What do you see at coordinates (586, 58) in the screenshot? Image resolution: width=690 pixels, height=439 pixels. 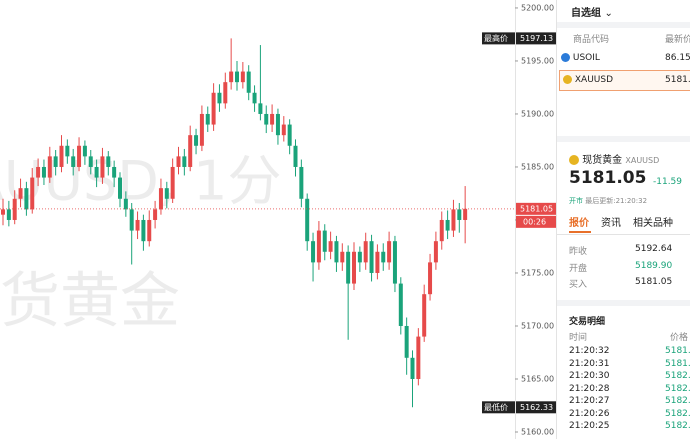 I see `symbol: USOIL` at bounding box center [586, 58].